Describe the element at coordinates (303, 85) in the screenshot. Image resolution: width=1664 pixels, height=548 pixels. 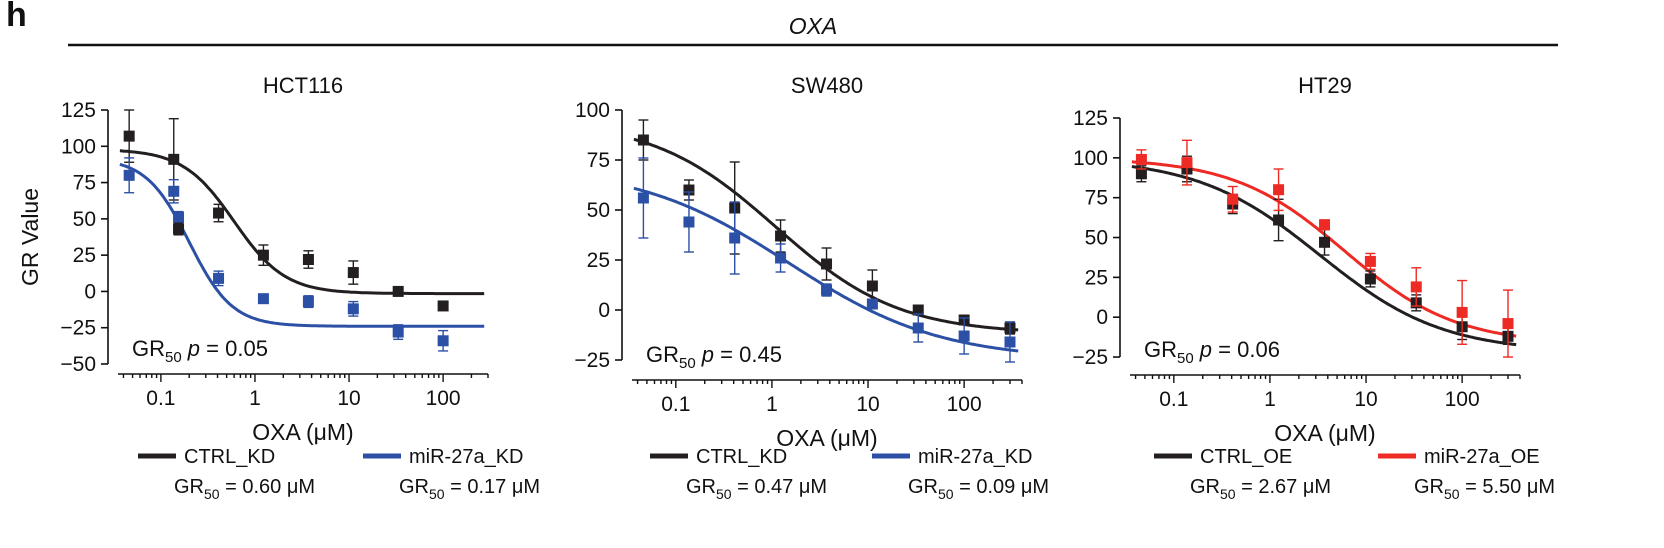
I see `chart-title: HCT116` at that location.